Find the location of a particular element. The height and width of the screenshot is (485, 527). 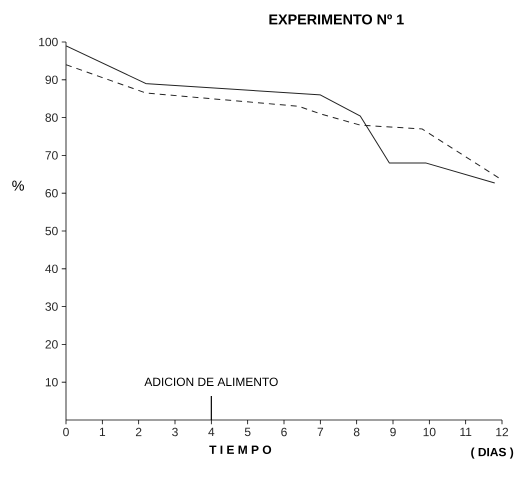

x-tick-label: 8 is located at coordinates (357, 432).